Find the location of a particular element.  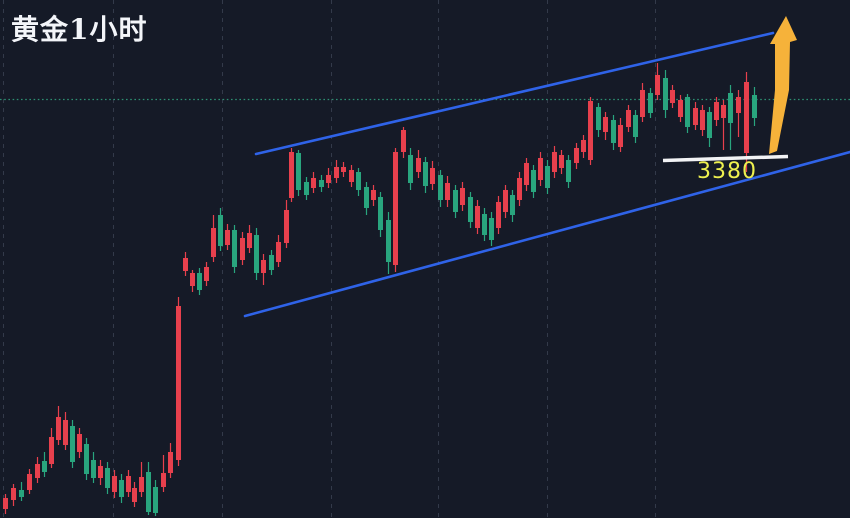

chart-title: 黄金1小时 is located at coordinates (79, 29).